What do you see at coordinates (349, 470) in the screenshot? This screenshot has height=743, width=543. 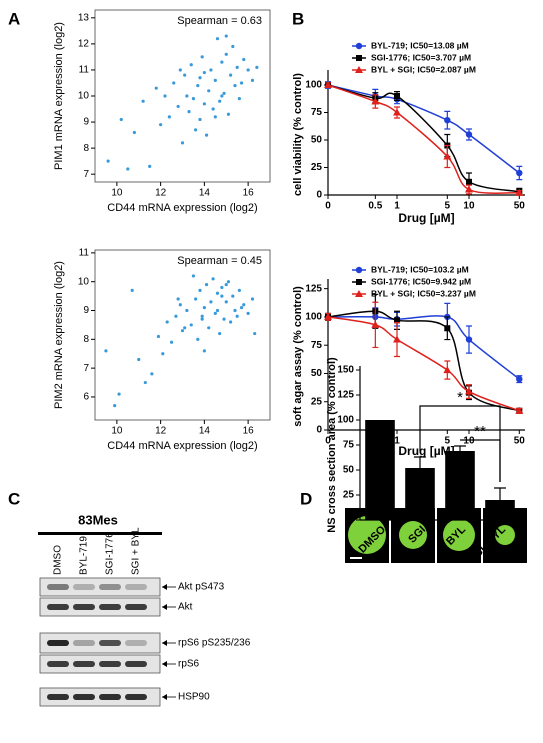 I see `y-tick-label: 50` at bounding box center [349, 470].